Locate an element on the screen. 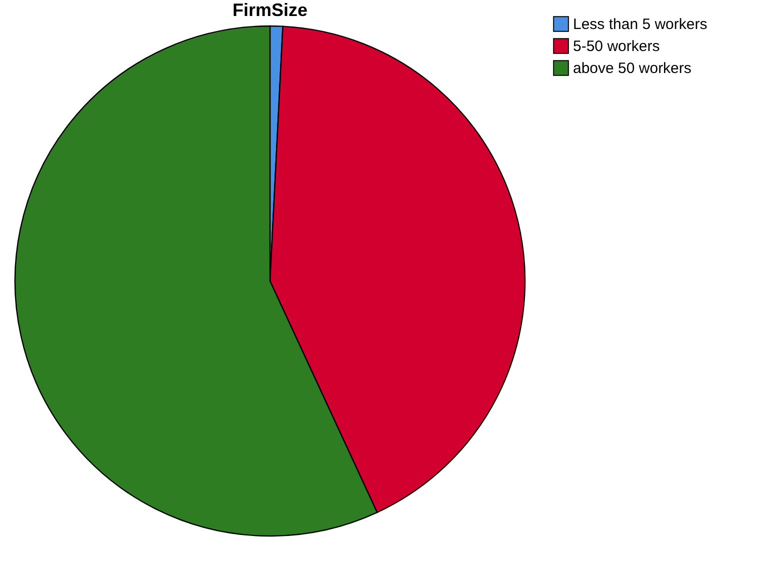 The width and height of the screenshot is (761, 574). legend-label: 5-50 workers is located at coordinates (616, 46).